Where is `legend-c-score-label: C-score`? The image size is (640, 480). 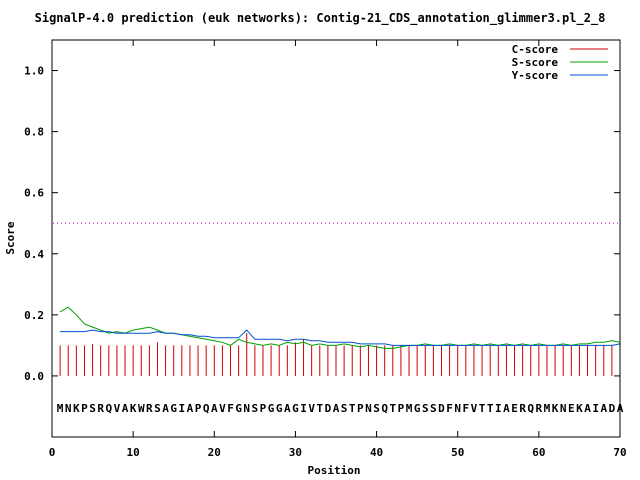 legend-c-score-label: C-score is located at coordinates (535, 49).